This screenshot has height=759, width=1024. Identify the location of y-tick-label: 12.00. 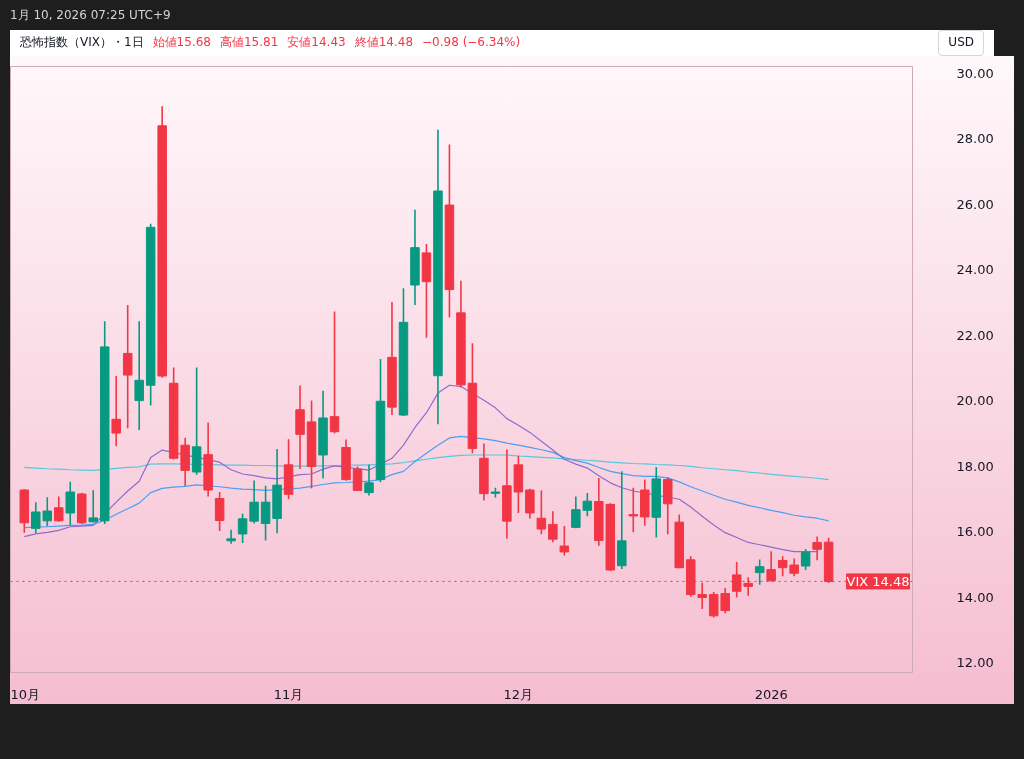
(975, 663).